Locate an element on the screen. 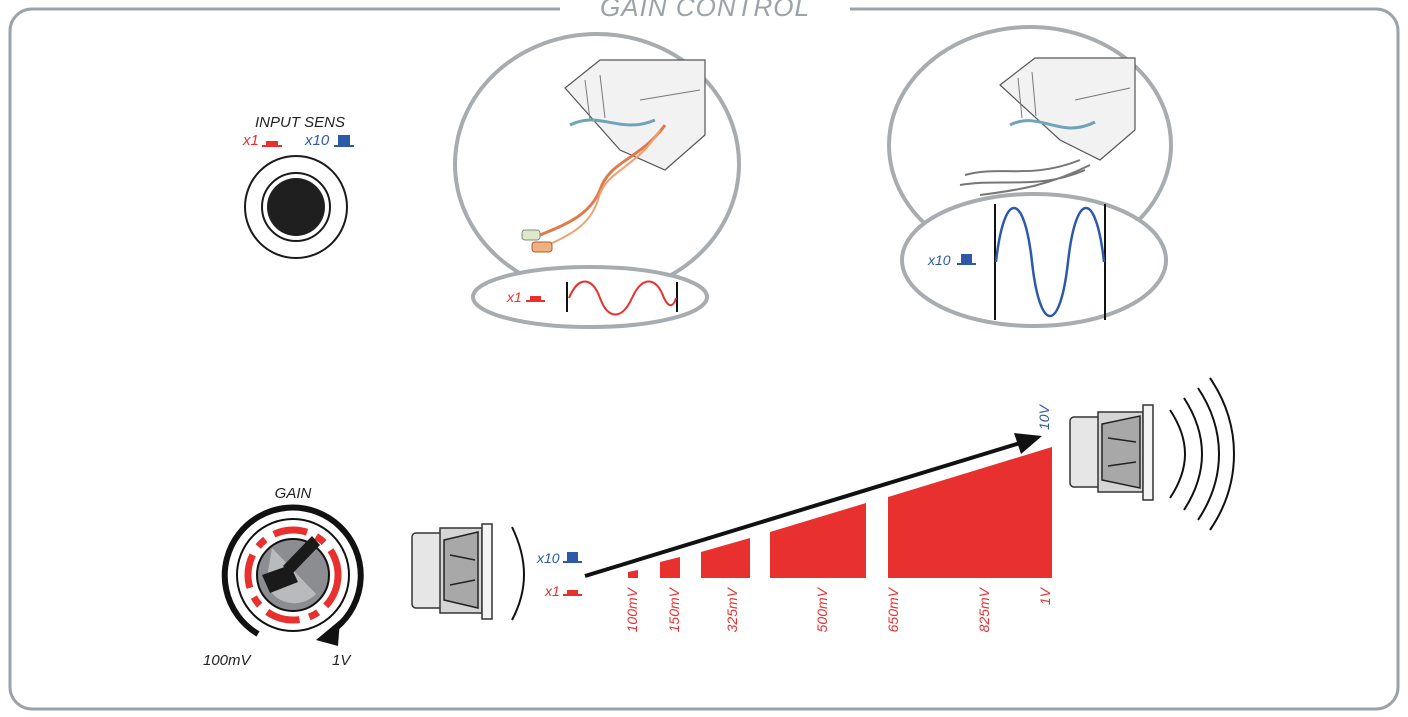 This screenshot has height=717, width=1408. rca-cable is located at coordinates (603, 180).